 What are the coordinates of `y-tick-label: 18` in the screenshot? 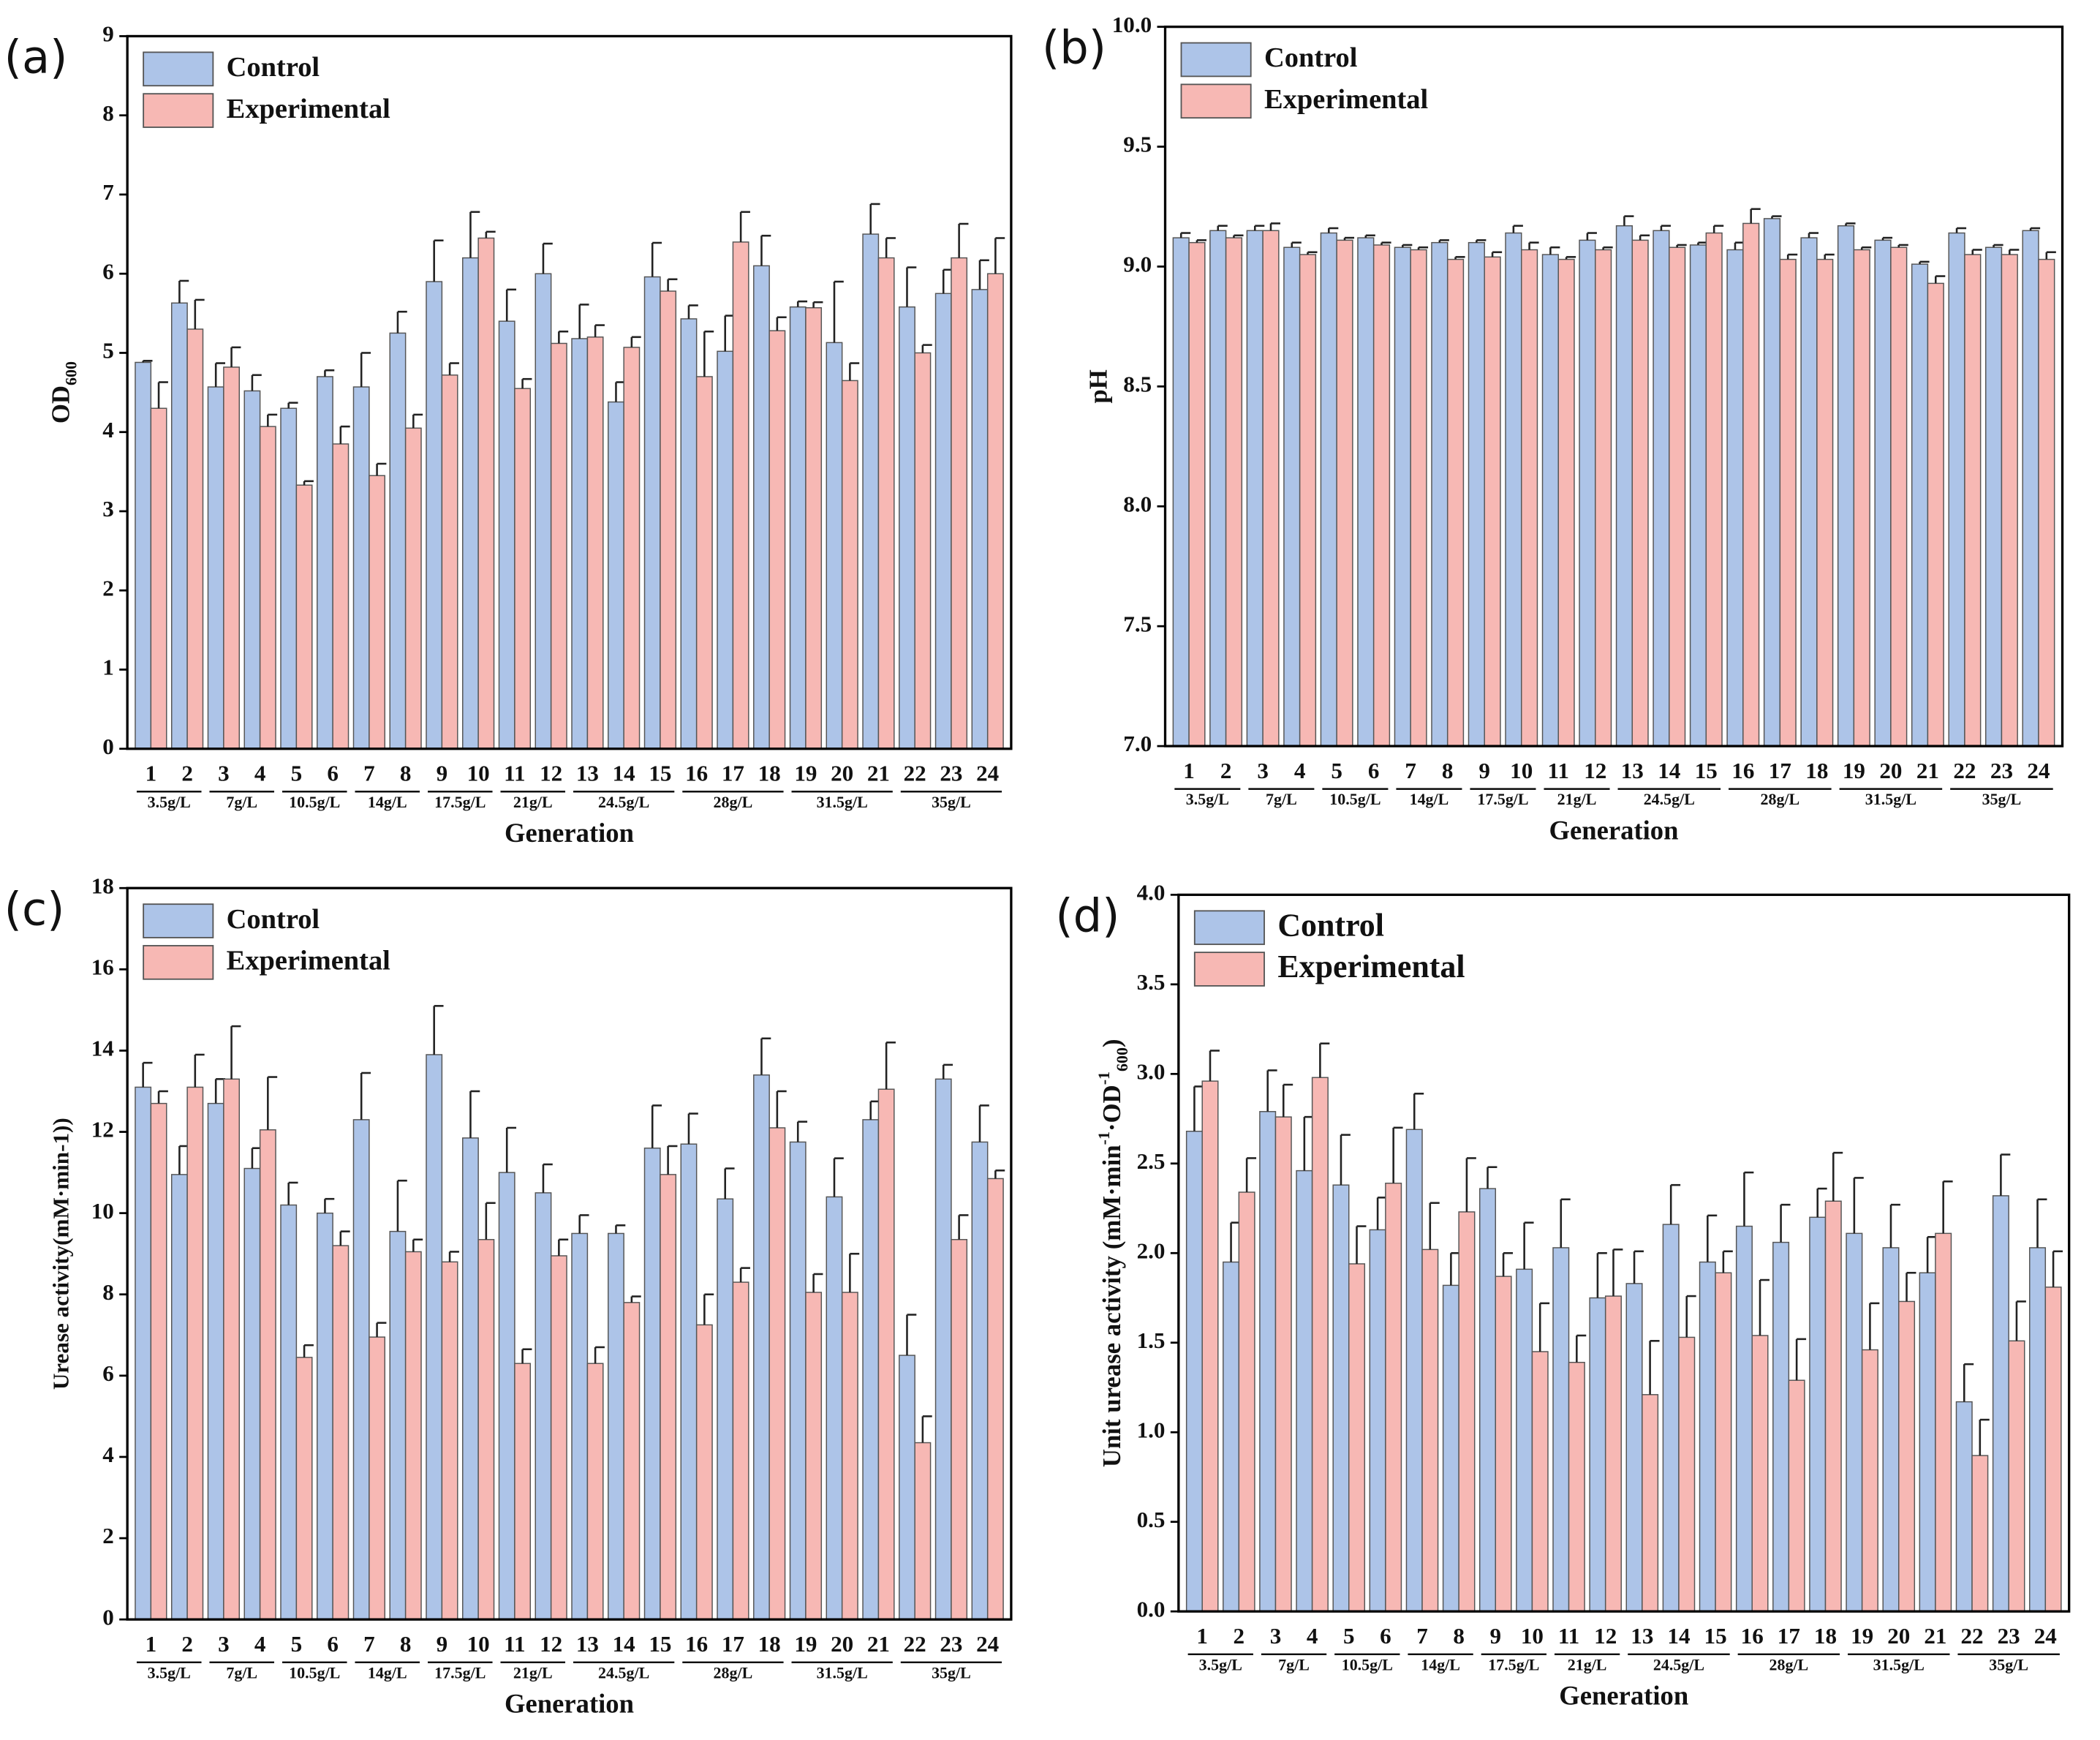 It's located at (102, 885).